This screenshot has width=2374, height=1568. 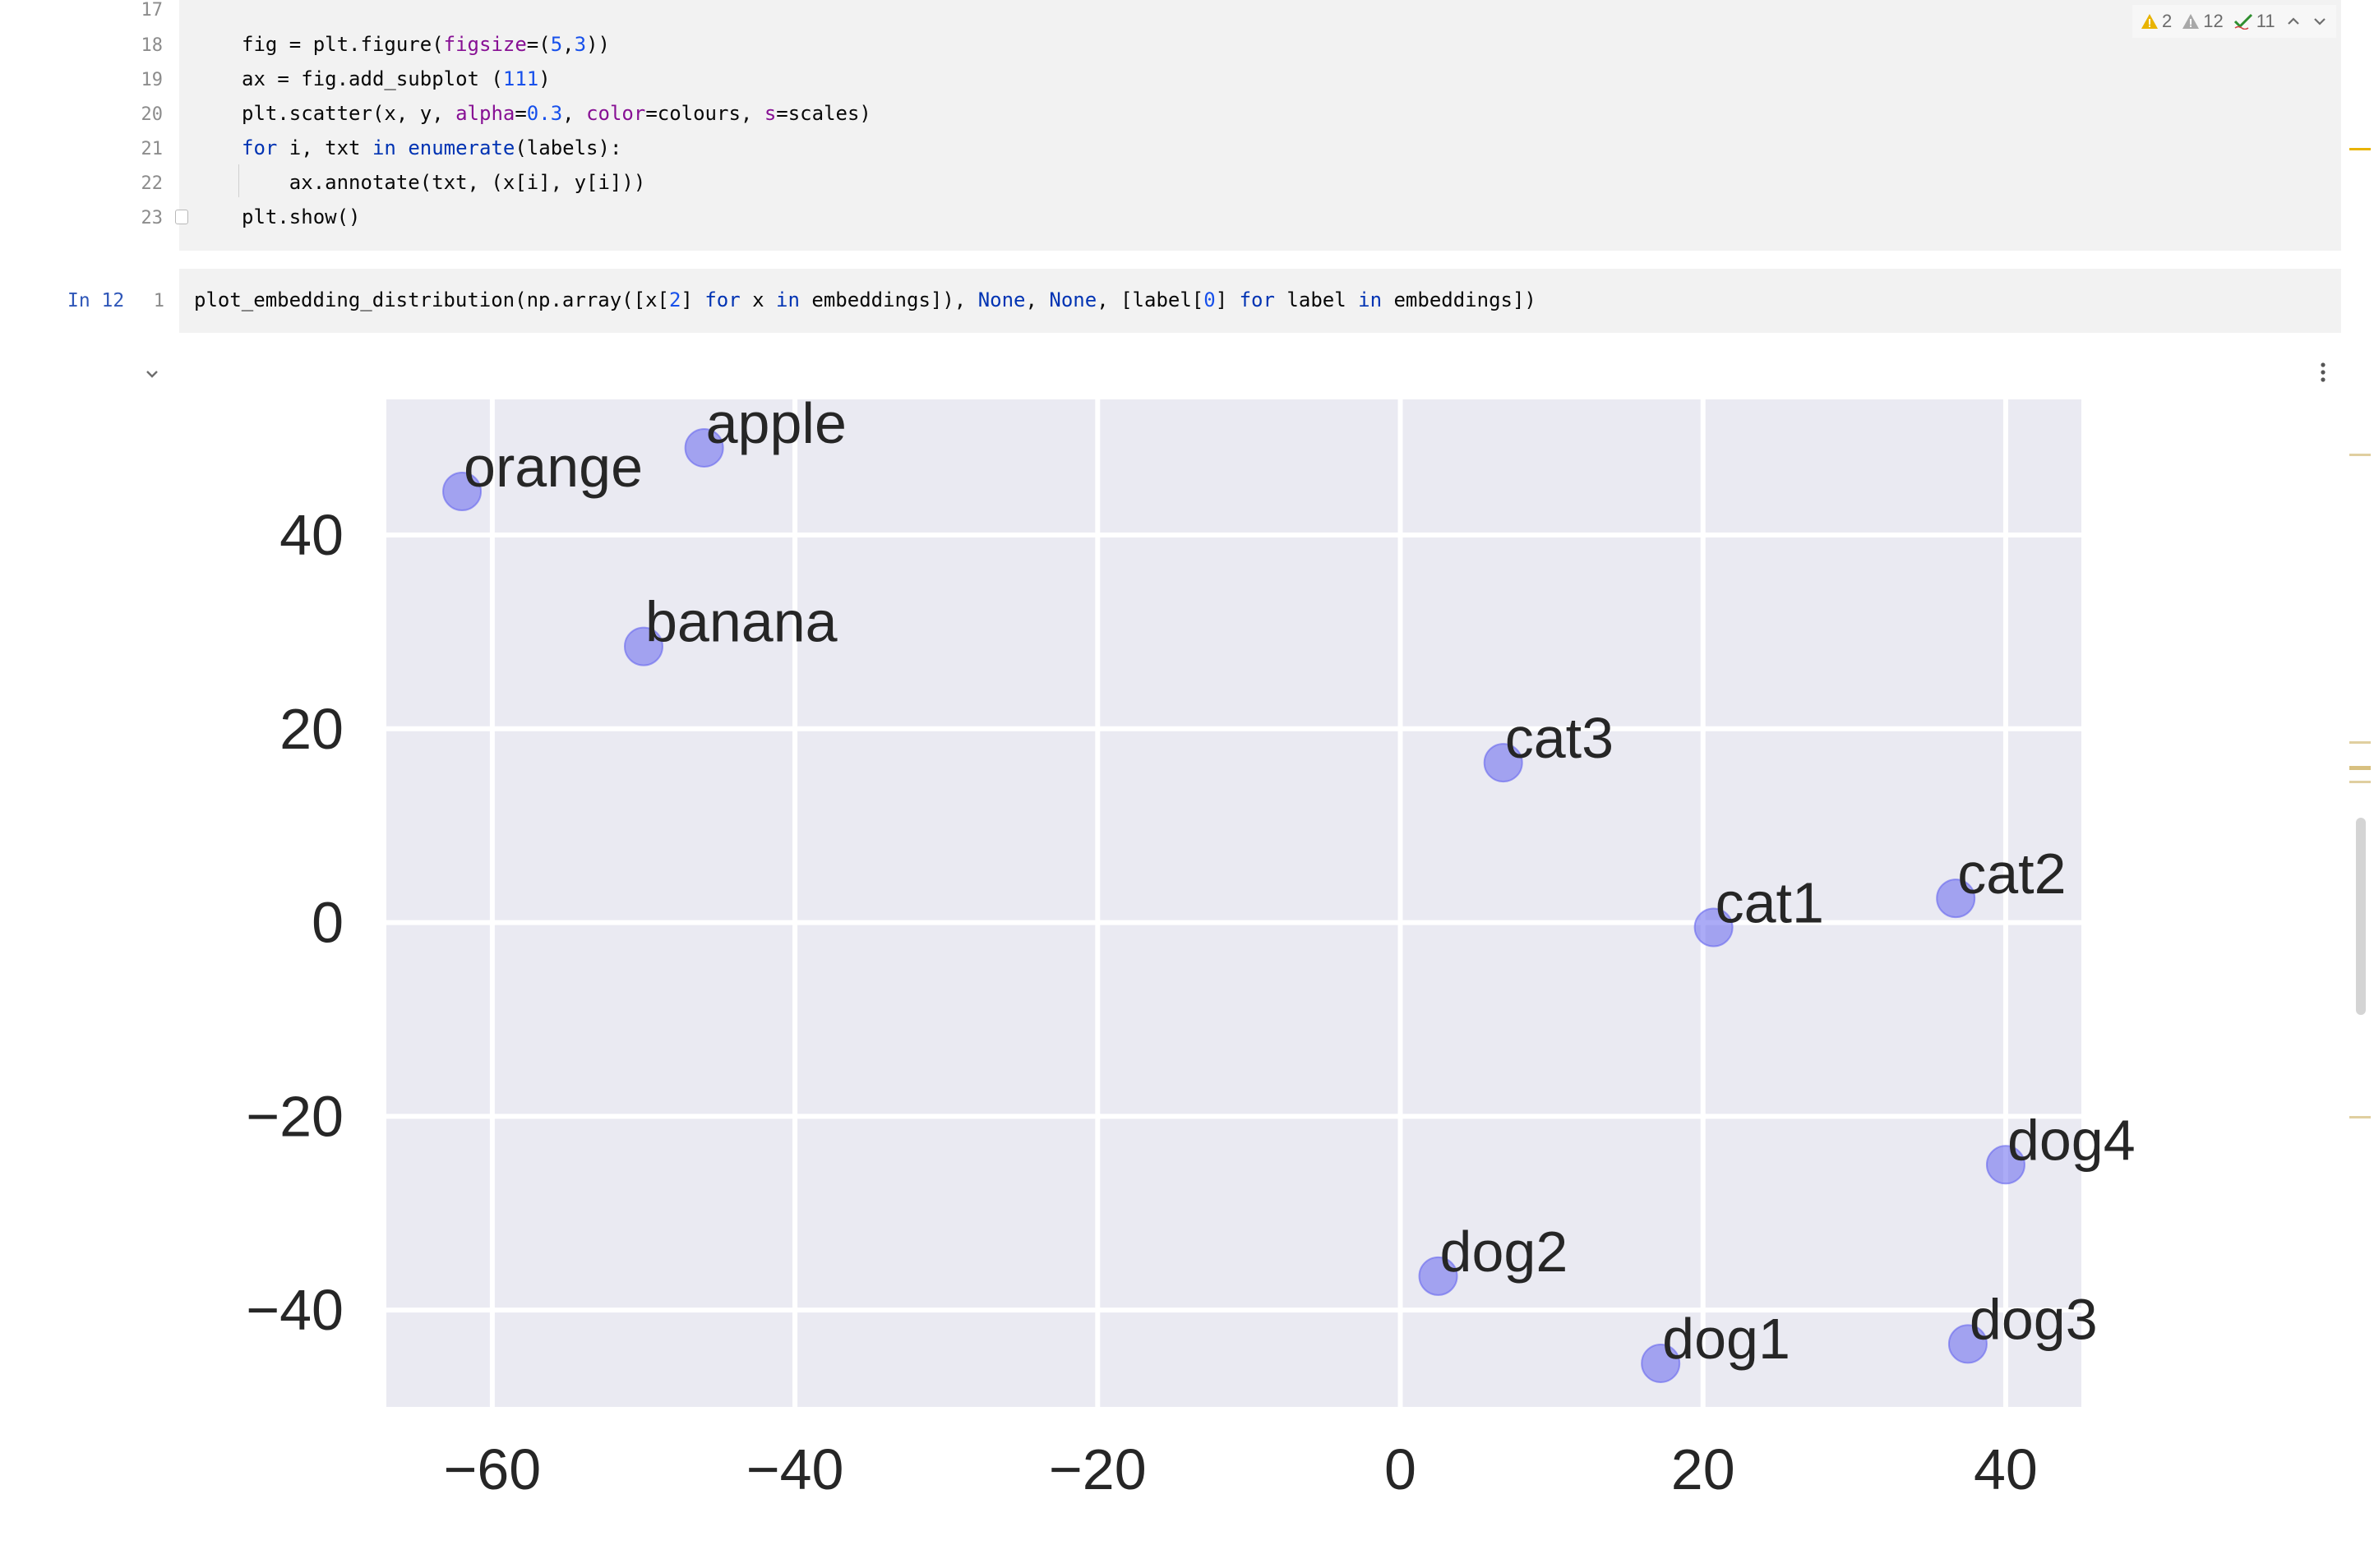 I want to click on warning-icon, so click(x=2191, y=21).